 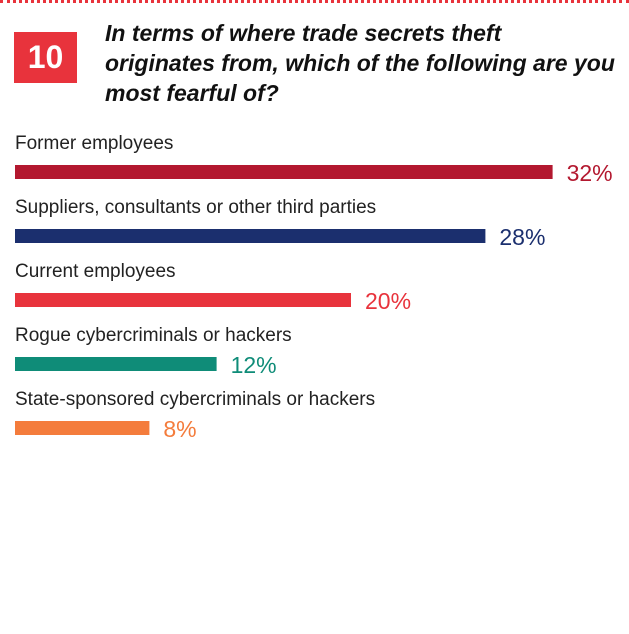 What do you see at coordinates (314, 1) in the screenshot?
I see `dotted-top-rule` at bounding box center [314, 1].